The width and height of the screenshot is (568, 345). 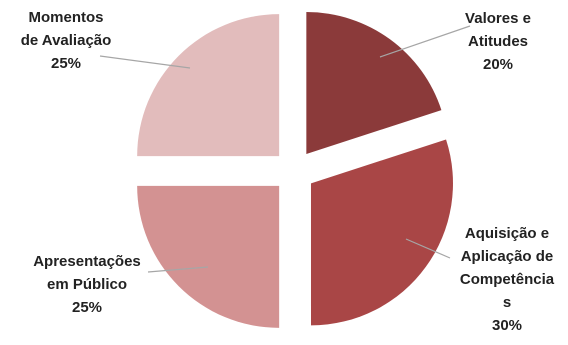 What do you see at coordinates (208, 85) in the screenshot?
I see `pie-slice-momentos-de-avaliacao` at bounding box center [208, 85].